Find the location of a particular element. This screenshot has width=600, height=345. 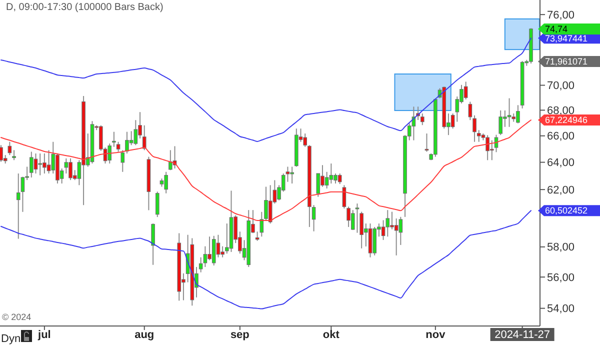

y-tick-label: 70,00 is located at coordinates (561, 86).